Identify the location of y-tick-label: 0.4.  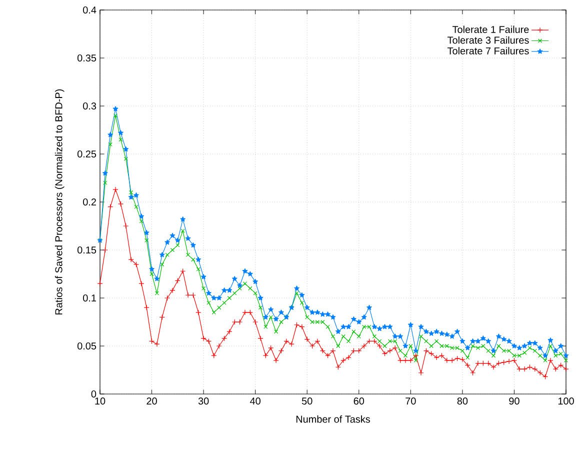
(89, 10).